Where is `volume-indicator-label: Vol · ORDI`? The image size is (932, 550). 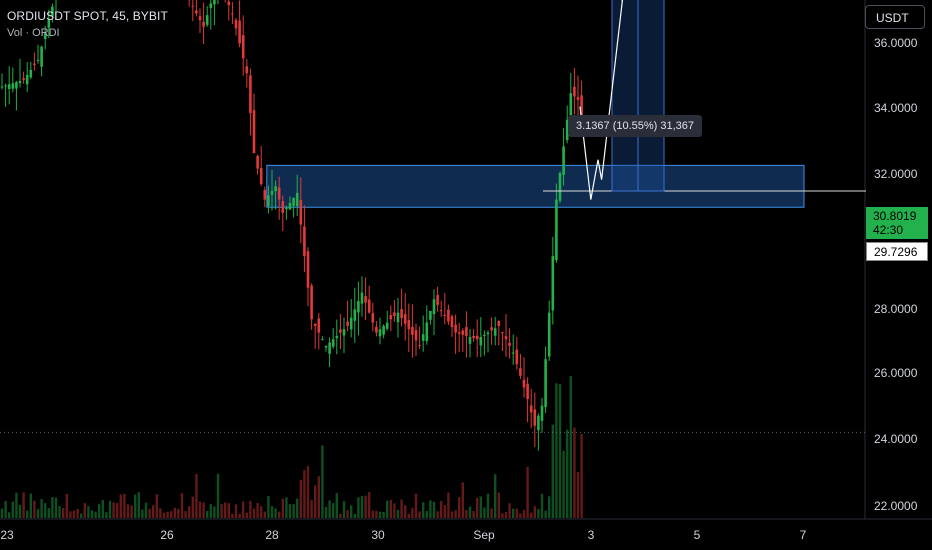 volume-indicator-label: Vol · ORDI is located at coordinates (33, 33).